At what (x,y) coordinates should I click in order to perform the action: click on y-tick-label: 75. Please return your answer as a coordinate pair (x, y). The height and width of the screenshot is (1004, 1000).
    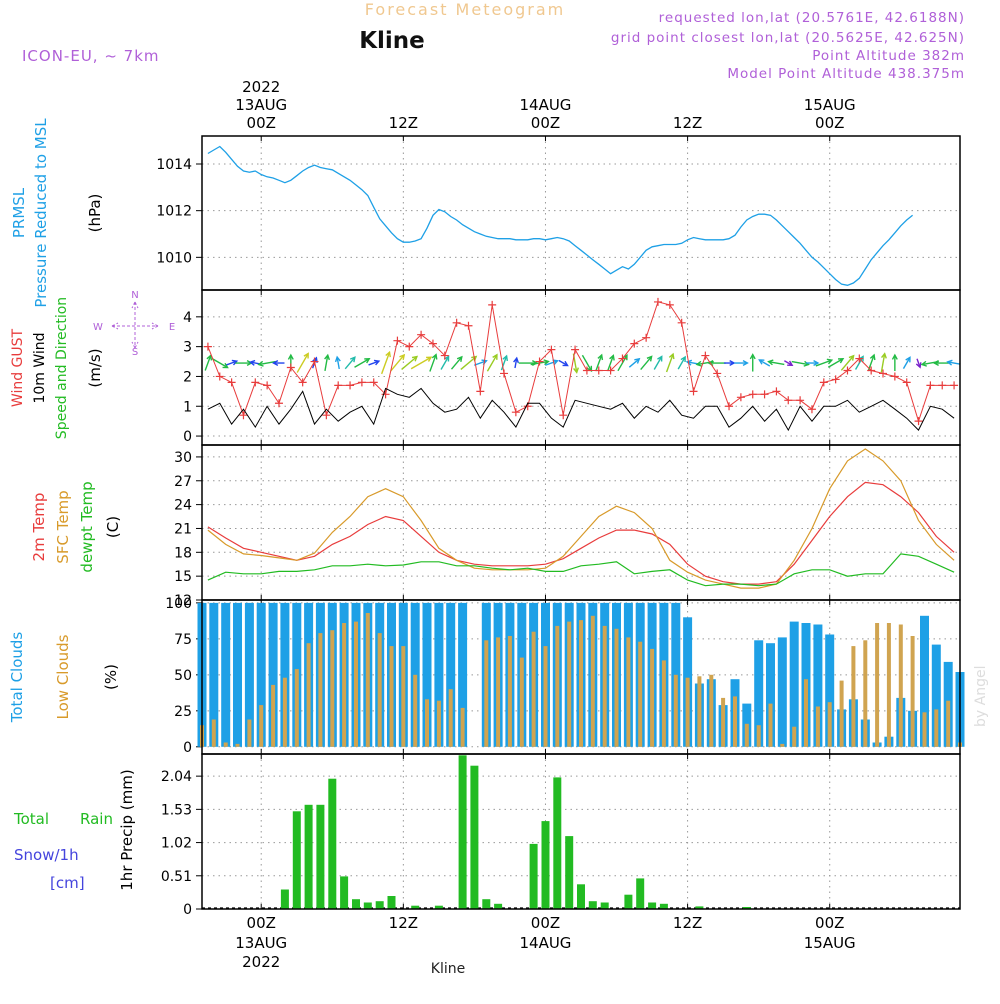
    Looking at the image, I should click on (183, 640).